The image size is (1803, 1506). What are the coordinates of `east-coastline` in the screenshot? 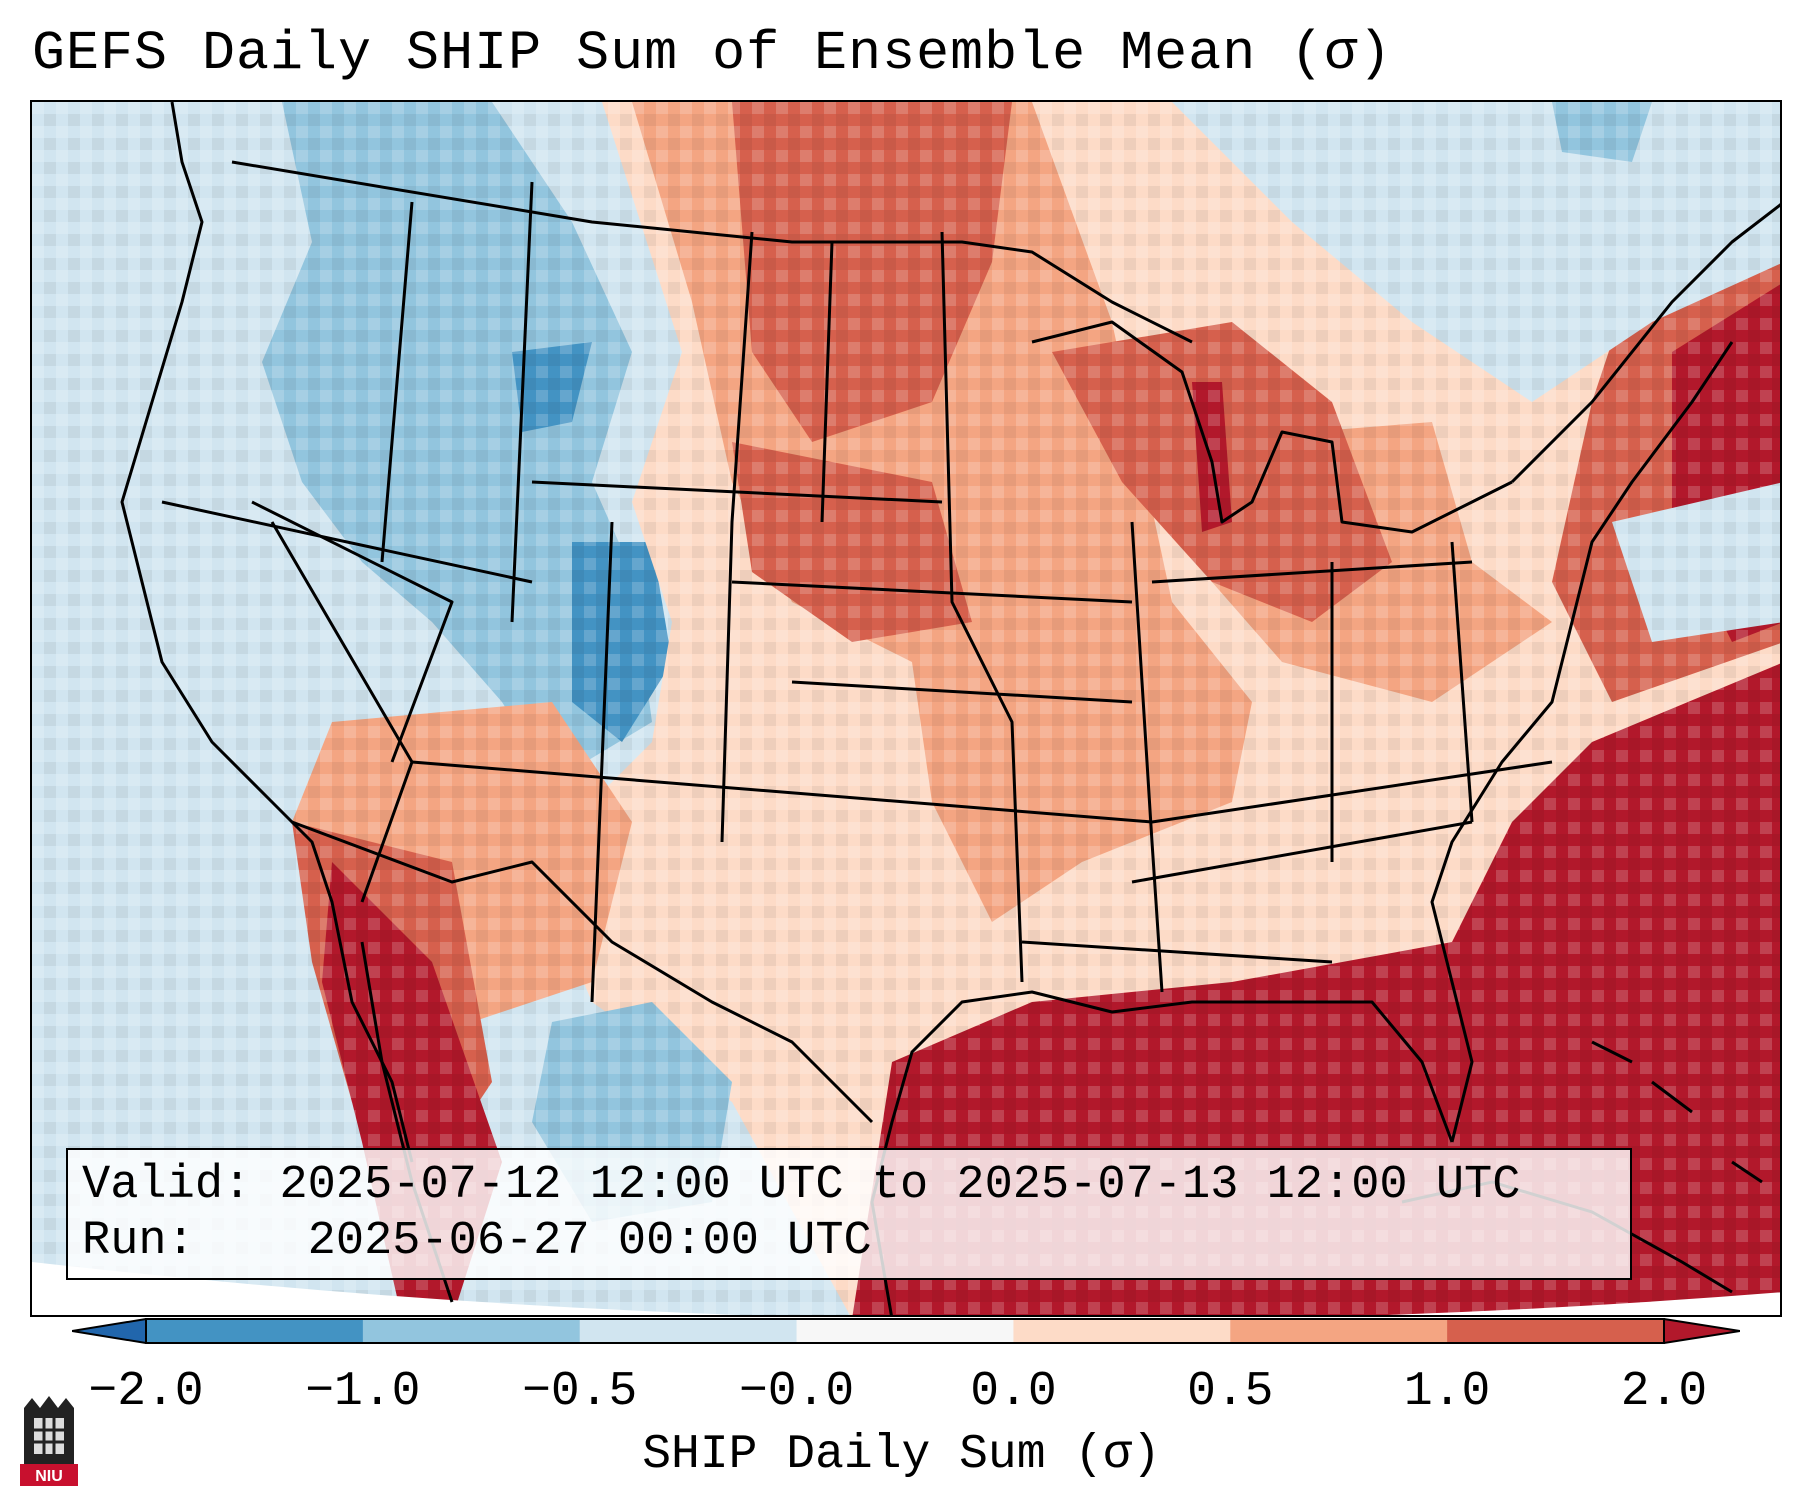 It's located at (1582, 742).